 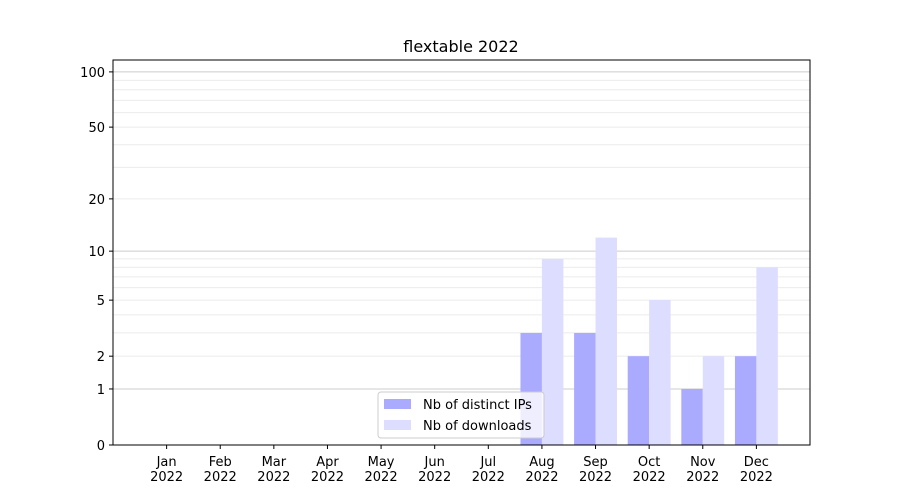 I want to click on y-tick-label: 20, so click(x=96, y=200).